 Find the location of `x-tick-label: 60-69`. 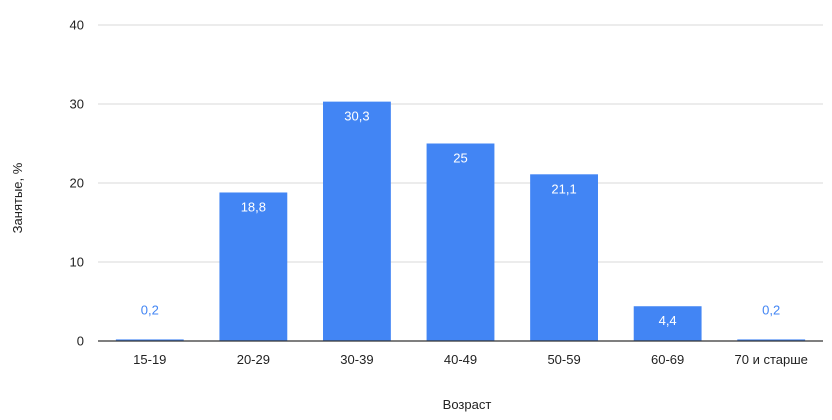

x-tick-label: 60-69 is located at coordinates (667, 359).